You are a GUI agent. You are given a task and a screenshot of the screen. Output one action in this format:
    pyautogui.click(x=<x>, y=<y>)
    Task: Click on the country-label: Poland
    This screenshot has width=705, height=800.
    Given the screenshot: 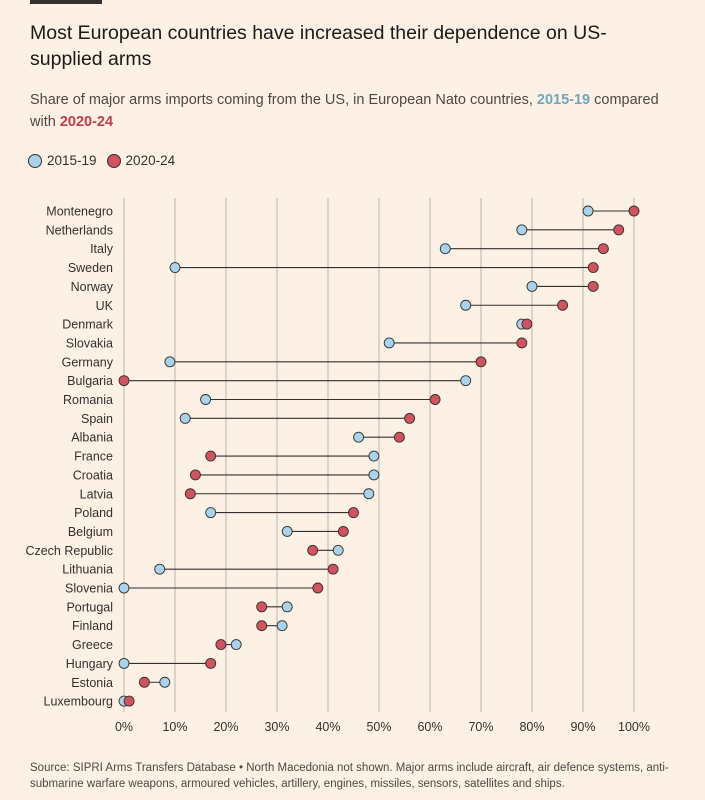 What is the action you would take?
    pyautogui.click(x=93, y=513)
    